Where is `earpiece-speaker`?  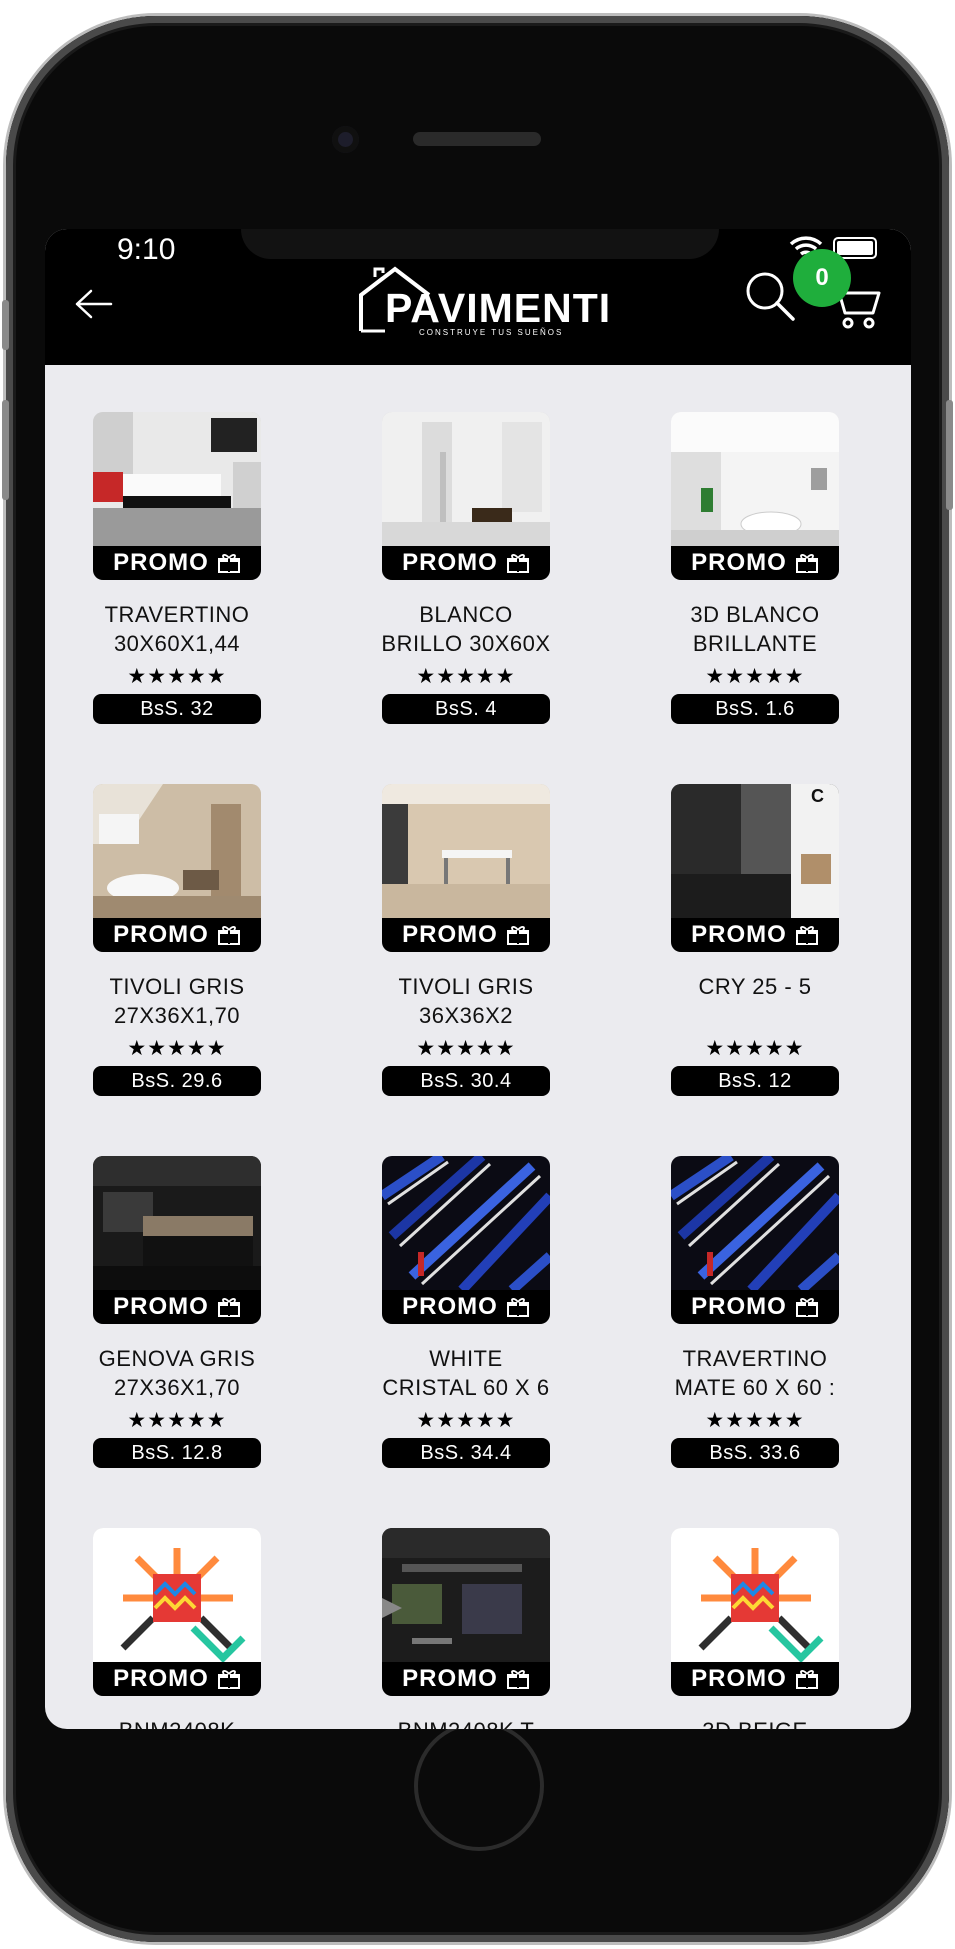 earpiece-speaker is located at coordinates (477, 139).